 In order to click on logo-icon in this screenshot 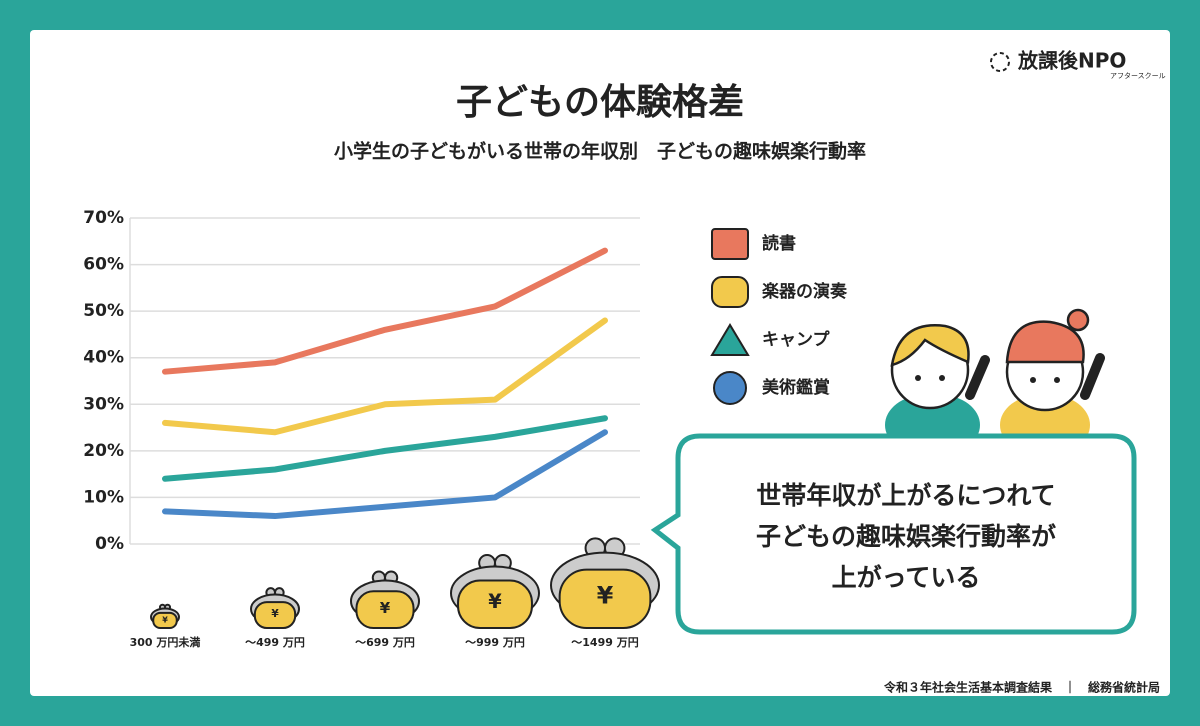, I will do `click(1000, 62)`.